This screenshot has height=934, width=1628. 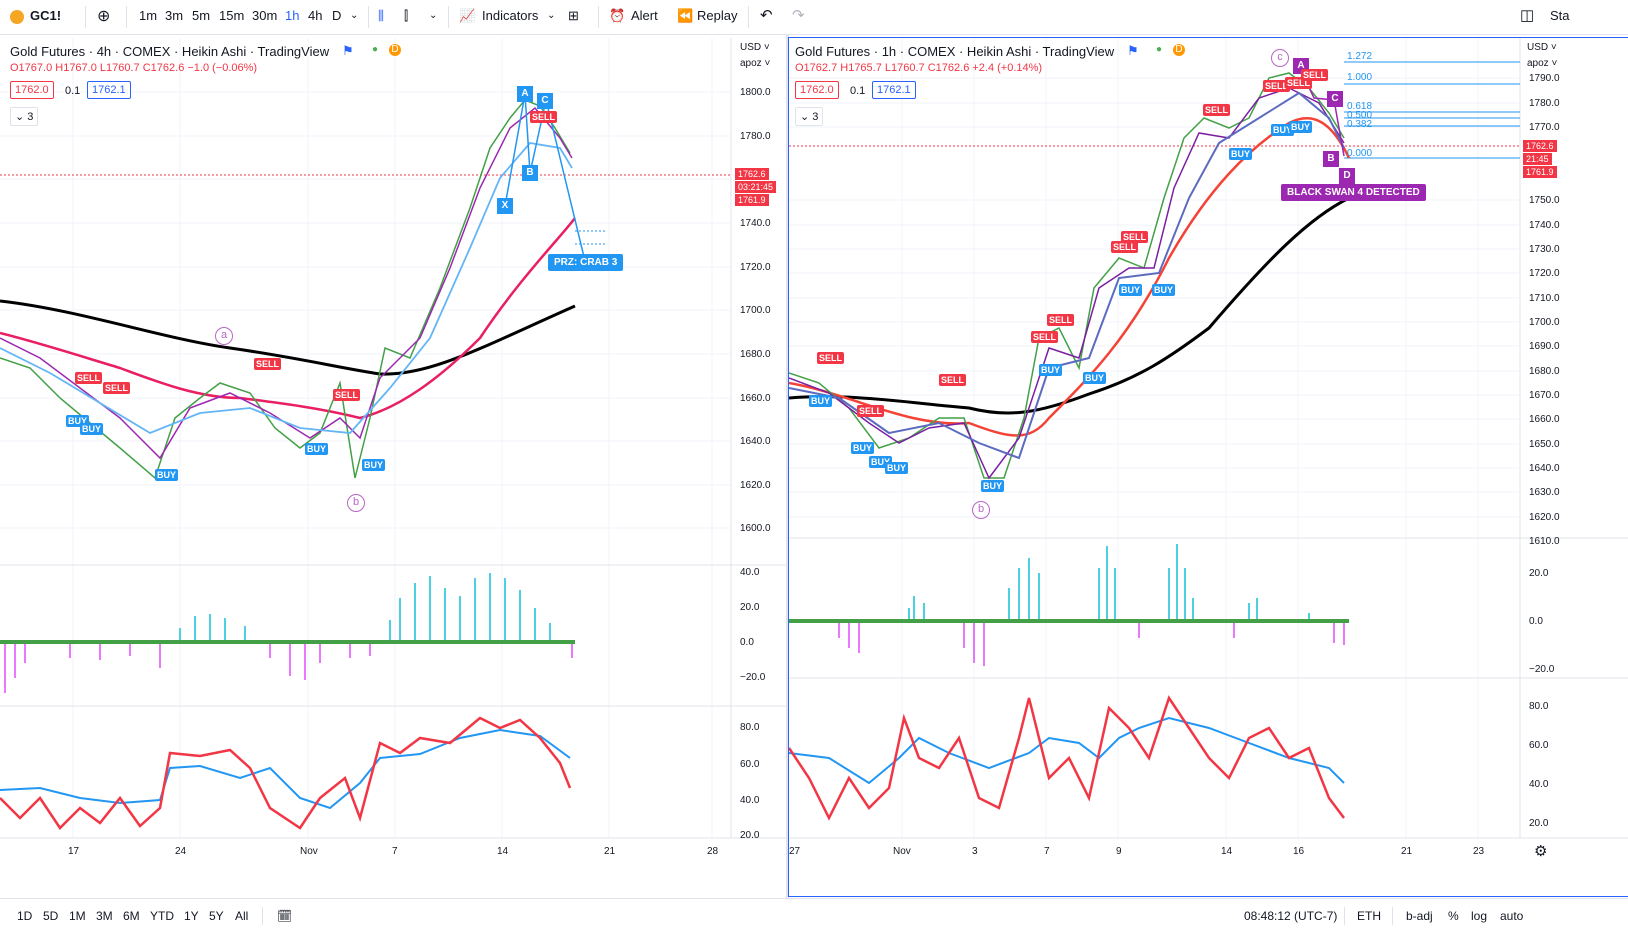 I want to click on range-6m: 6M, so click(x=131, y=916).